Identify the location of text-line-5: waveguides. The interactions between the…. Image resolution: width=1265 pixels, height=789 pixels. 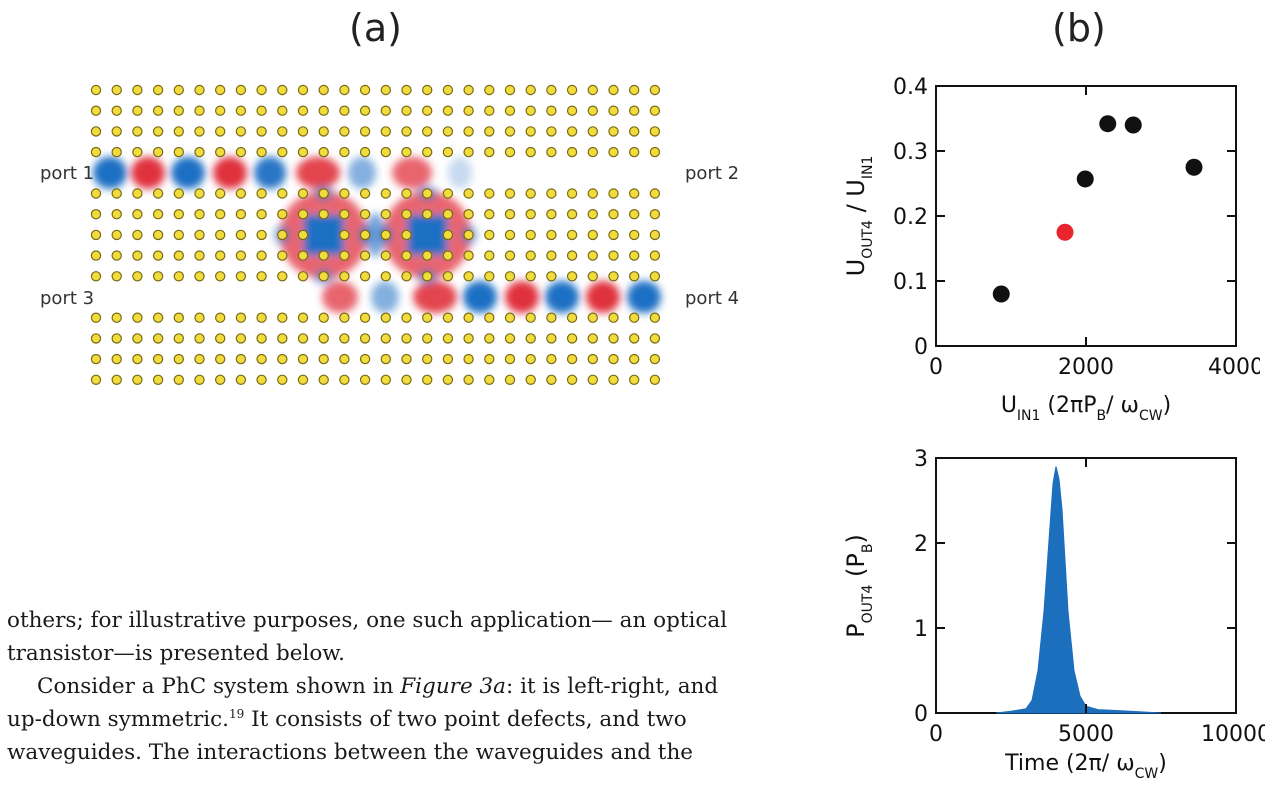
(350, 752).